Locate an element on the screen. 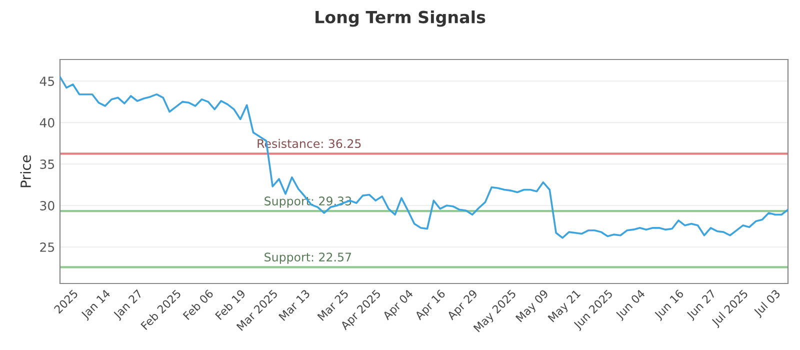 The image size is (800, 350). x-tick-label: Mar 25 is located at coordinates (333, 305).